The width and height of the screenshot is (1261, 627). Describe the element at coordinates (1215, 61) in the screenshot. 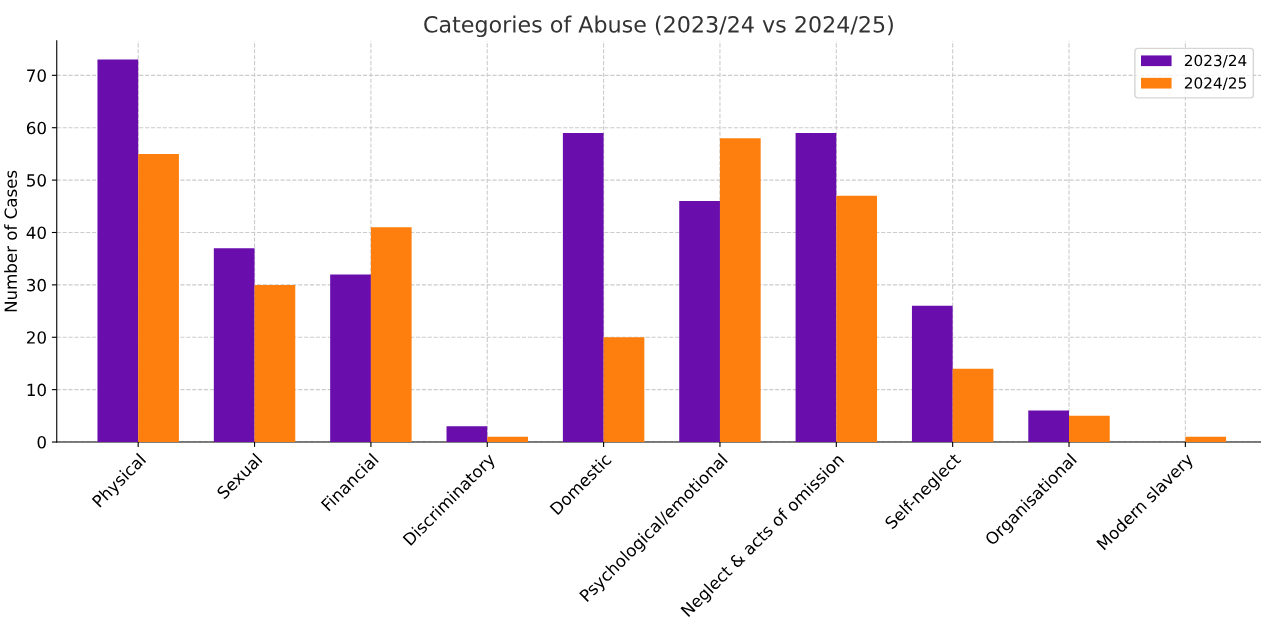

I see `legend-label: 2023/24` at that location.